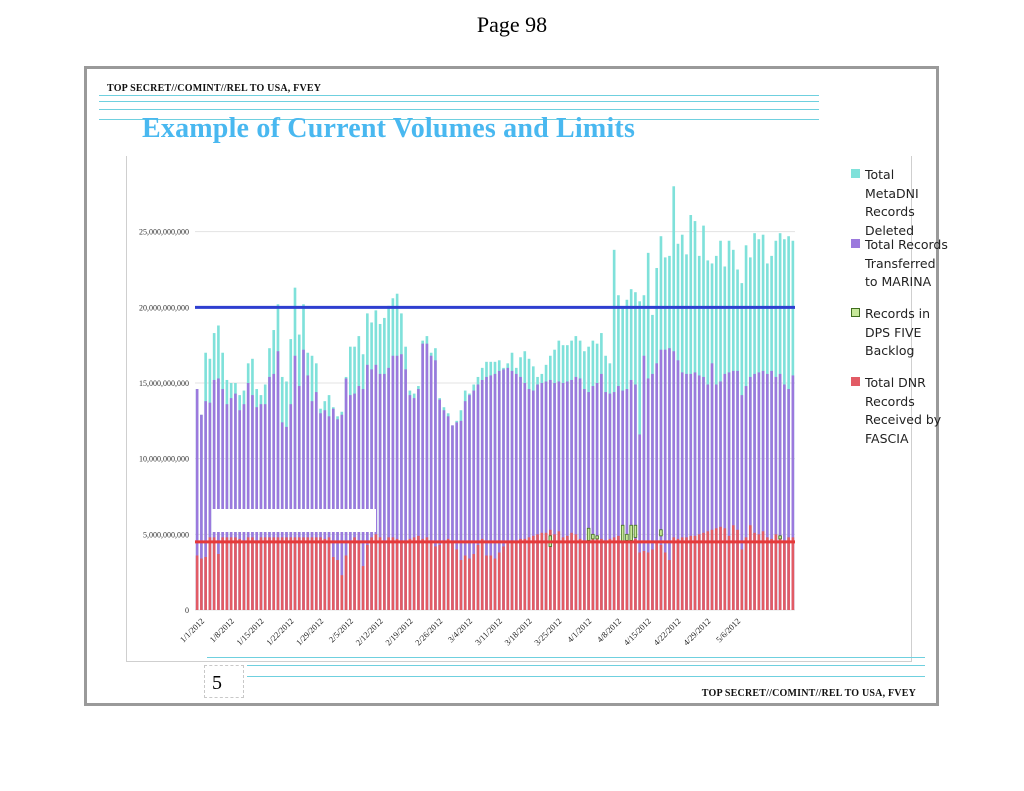  What do you see at coordinates (279, 631) in the screenshot?
I see `x-tick-label: 1/22/2012` at bounding box center [279, 631].